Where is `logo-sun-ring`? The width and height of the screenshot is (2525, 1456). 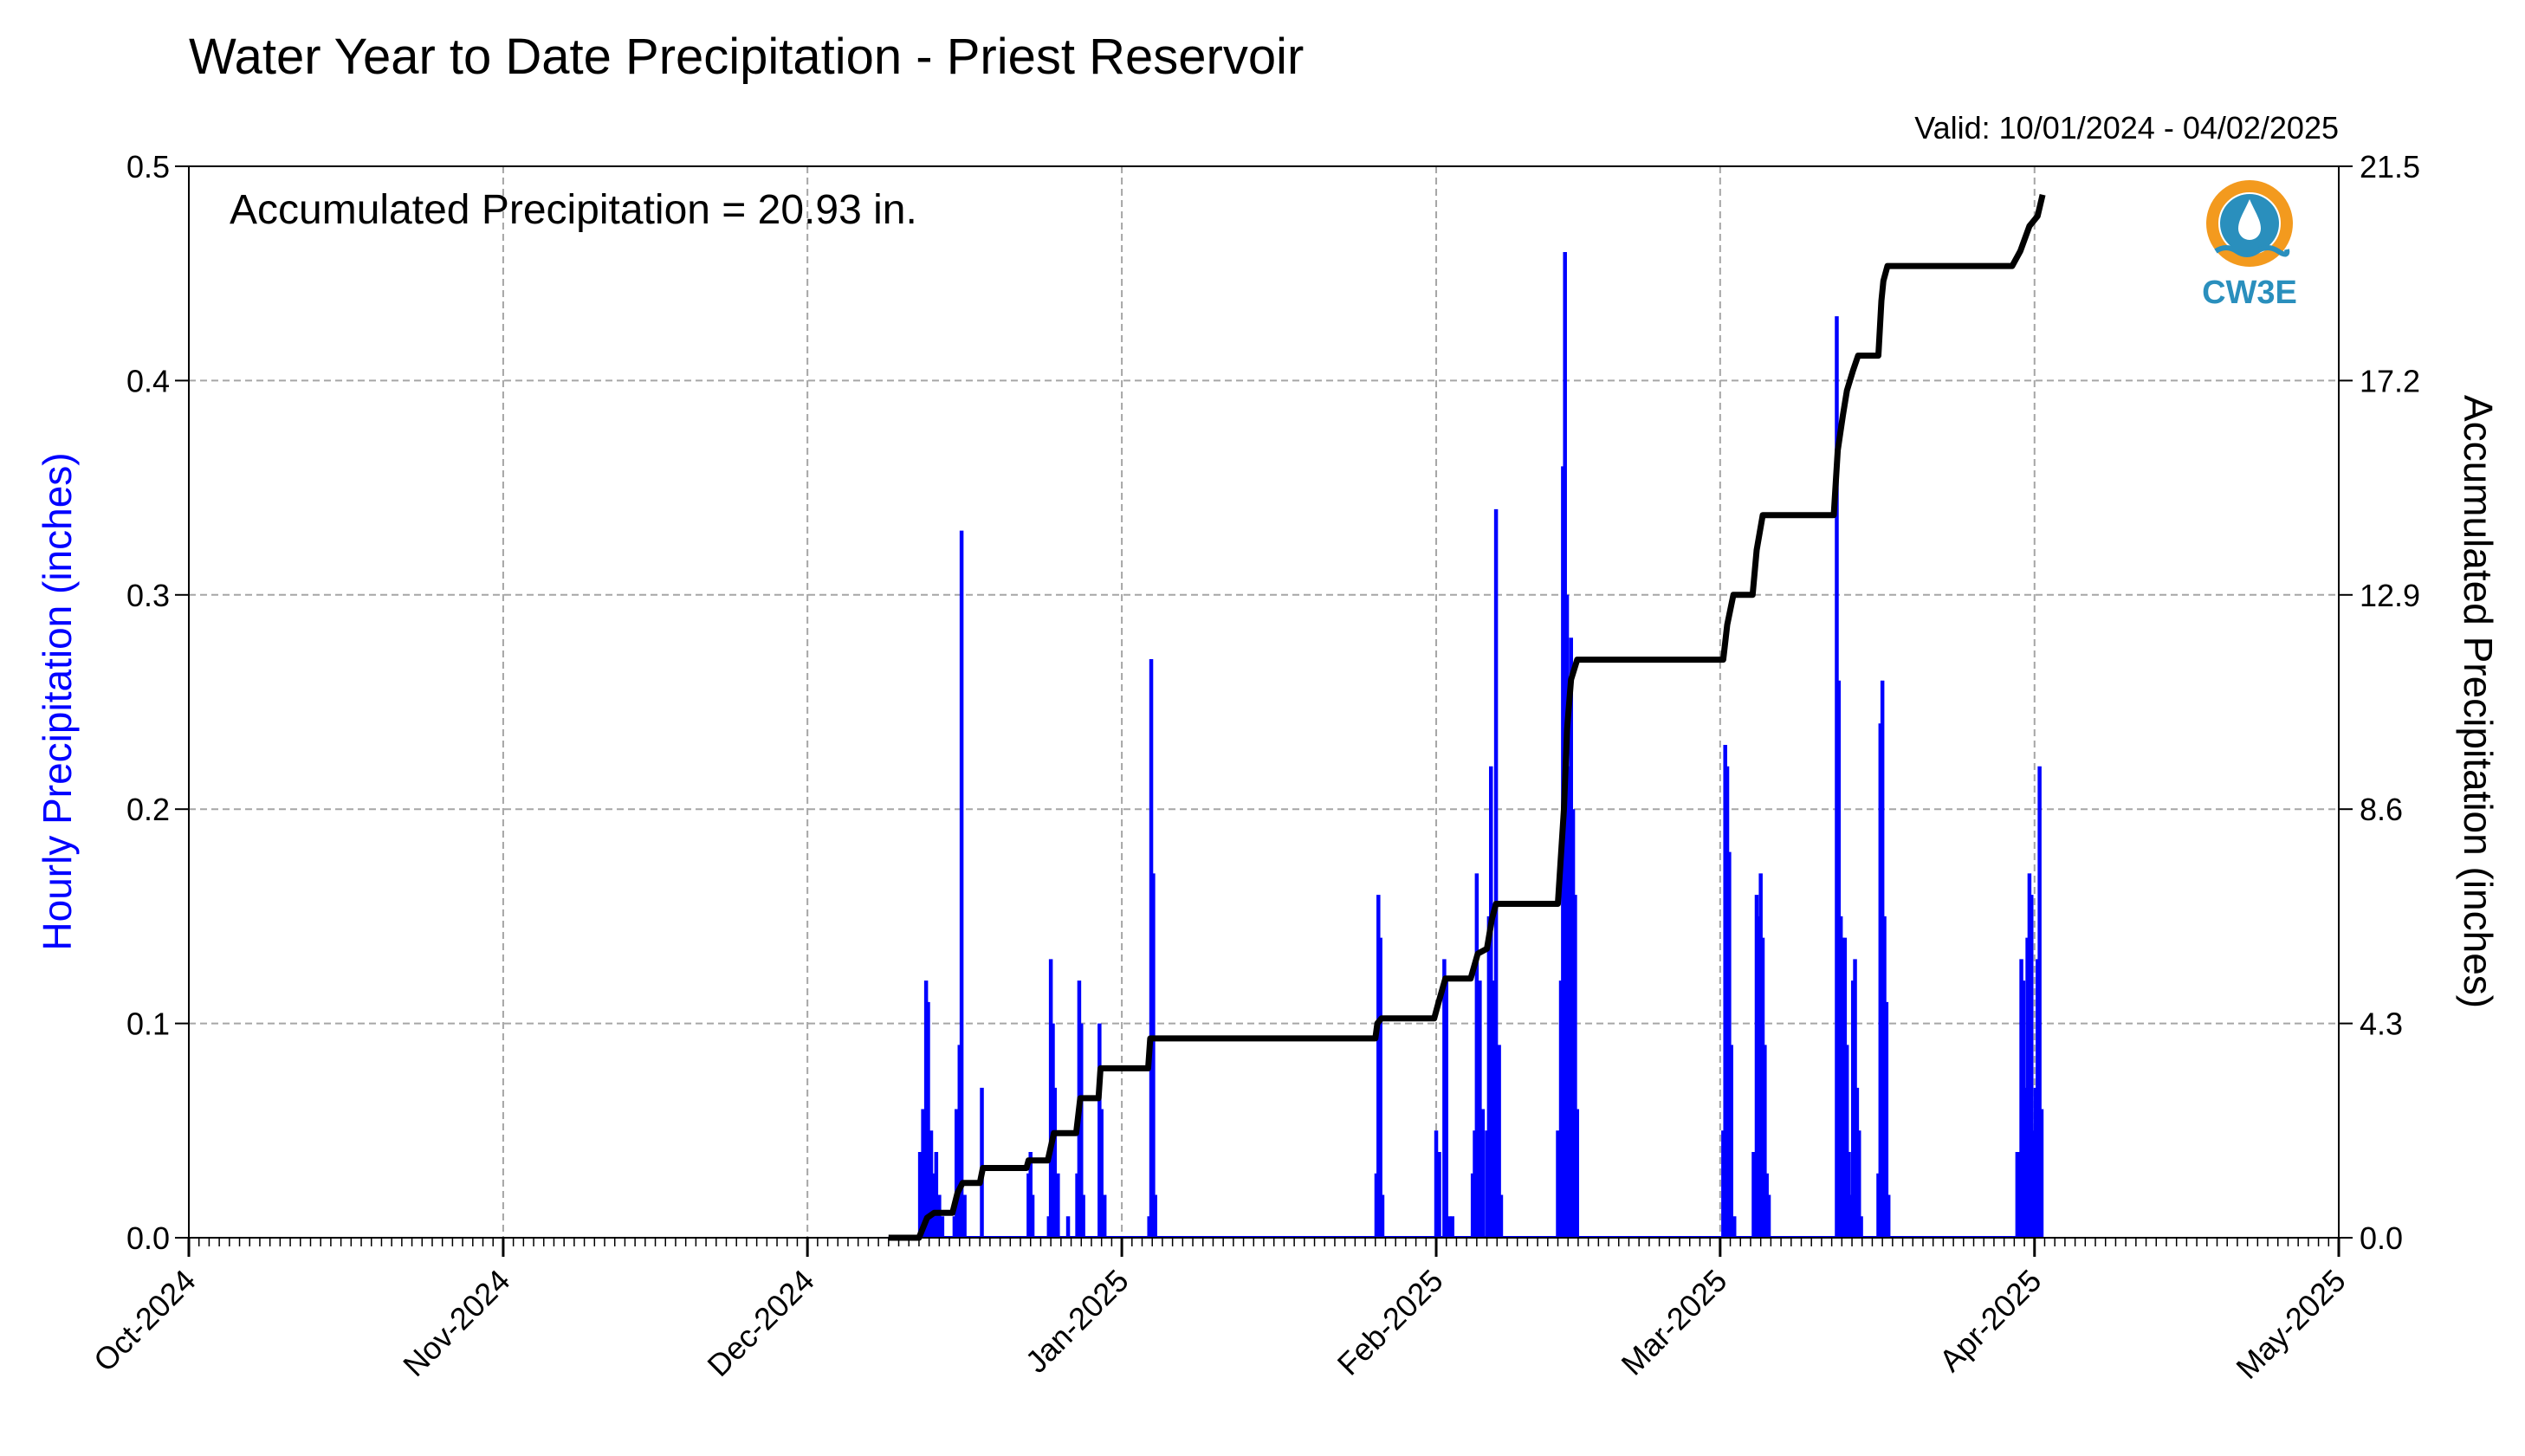
logo-sun-ring is located at coordinates (2249, 223).